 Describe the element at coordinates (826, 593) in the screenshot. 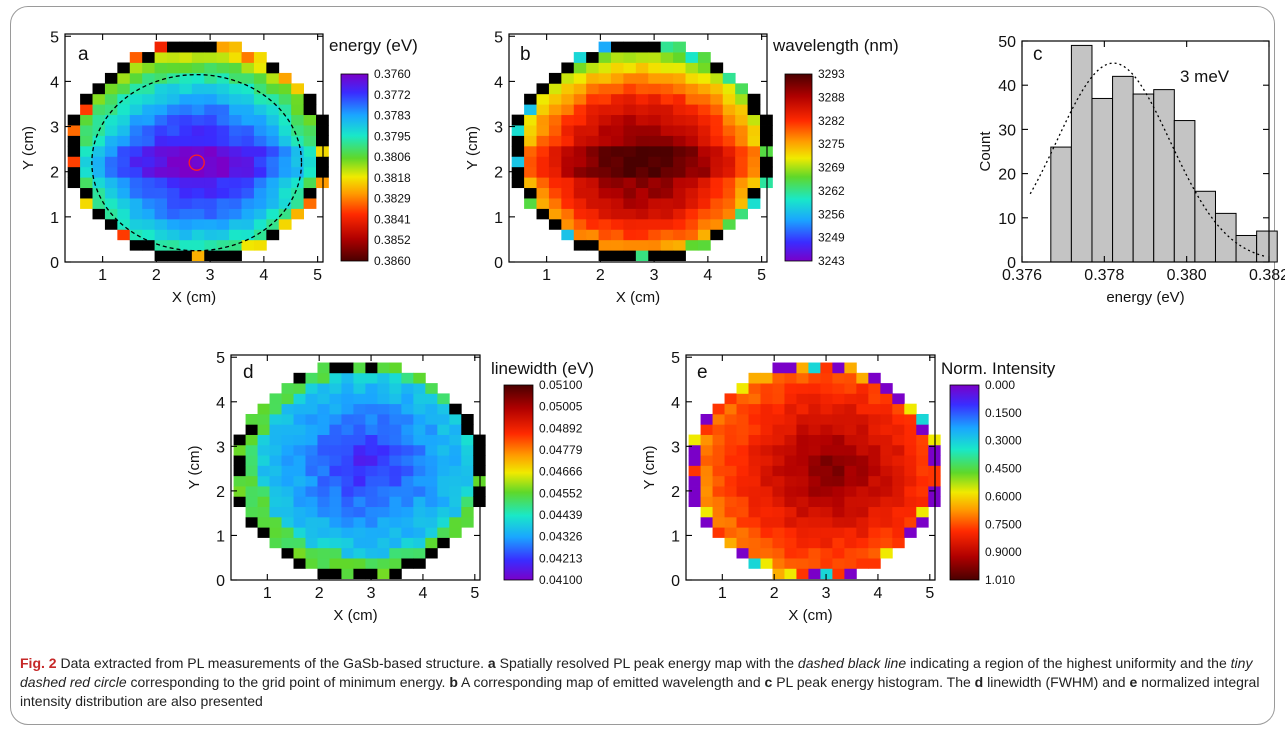

I see `panel-e-xtick-label: 3` at that location.